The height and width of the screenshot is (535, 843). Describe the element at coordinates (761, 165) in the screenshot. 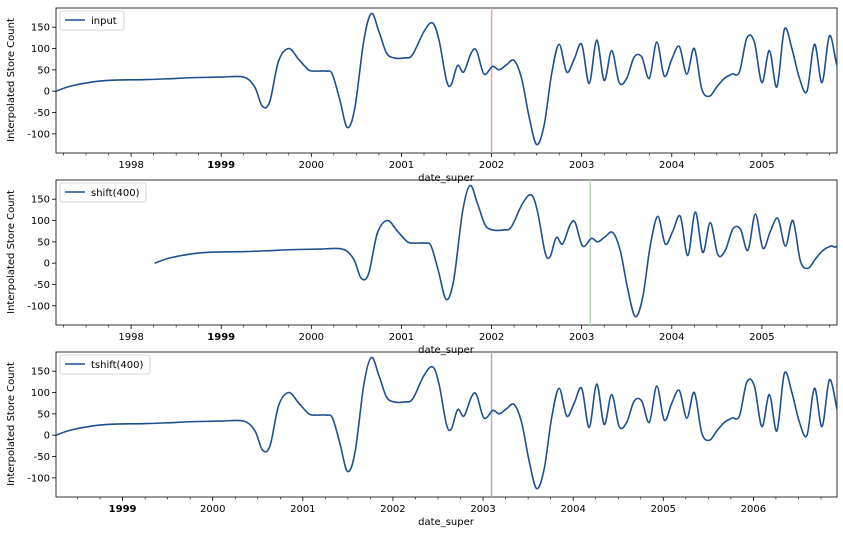

I see `panel-1-xtick-label: 2005` at that location.